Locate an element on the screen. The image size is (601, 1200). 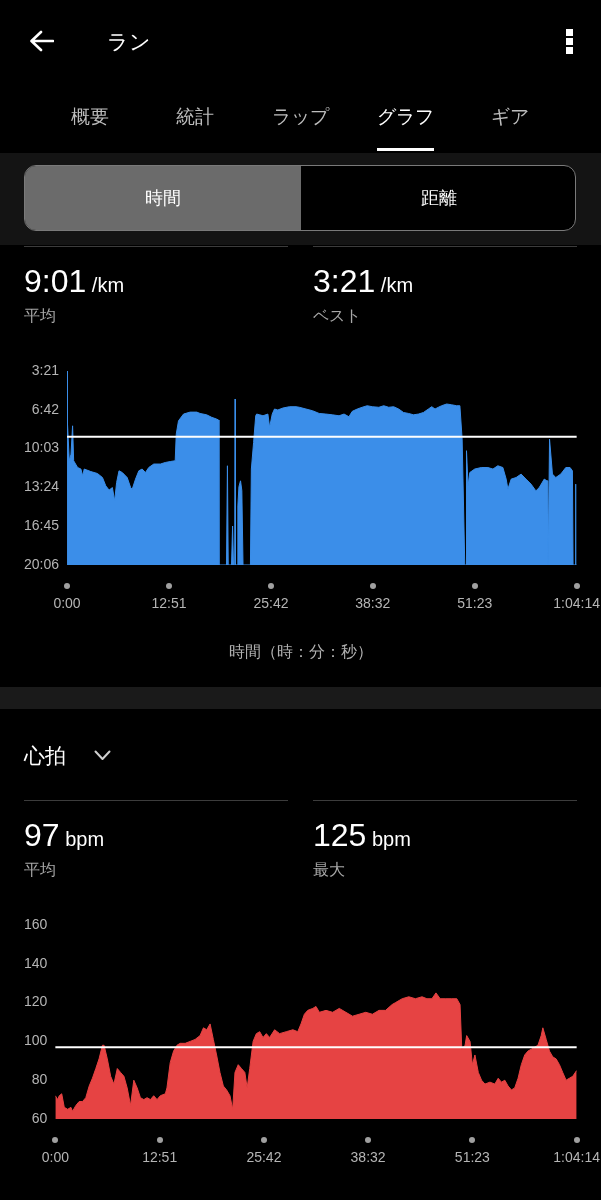
text: グラフ is located at coordinates (405, 117).